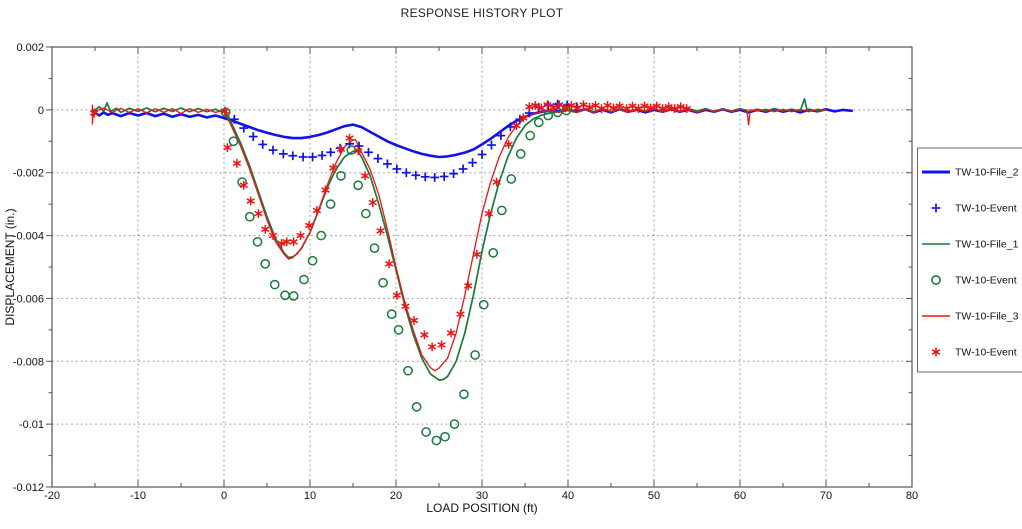 This screenshot has height=529, width=1022. What do you see at coordinates (405, 140) in the screenshot?
I see `series-tw-10-event-plus` at bounding box center [405, 140].